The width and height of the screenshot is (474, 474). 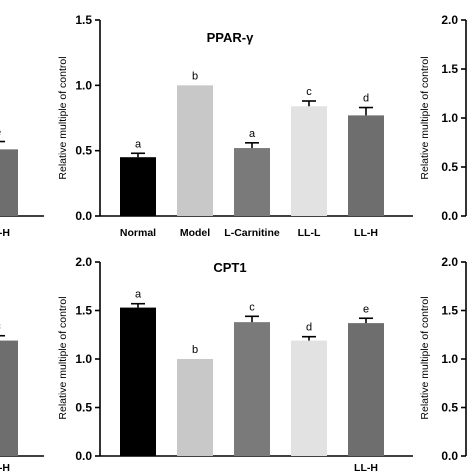 What do you see at coordinates (229, 267) in the screenshot?
I see `chart-title: CPT1` at bounding box center [229, 267].